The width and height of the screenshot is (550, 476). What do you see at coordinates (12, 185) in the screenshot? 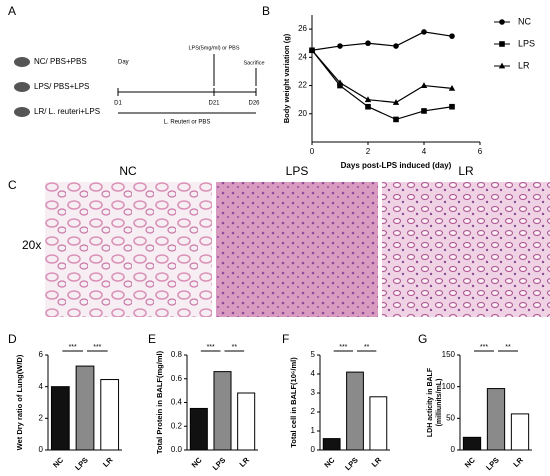
I see `panel-label: C` at bounding box center [12, 185].